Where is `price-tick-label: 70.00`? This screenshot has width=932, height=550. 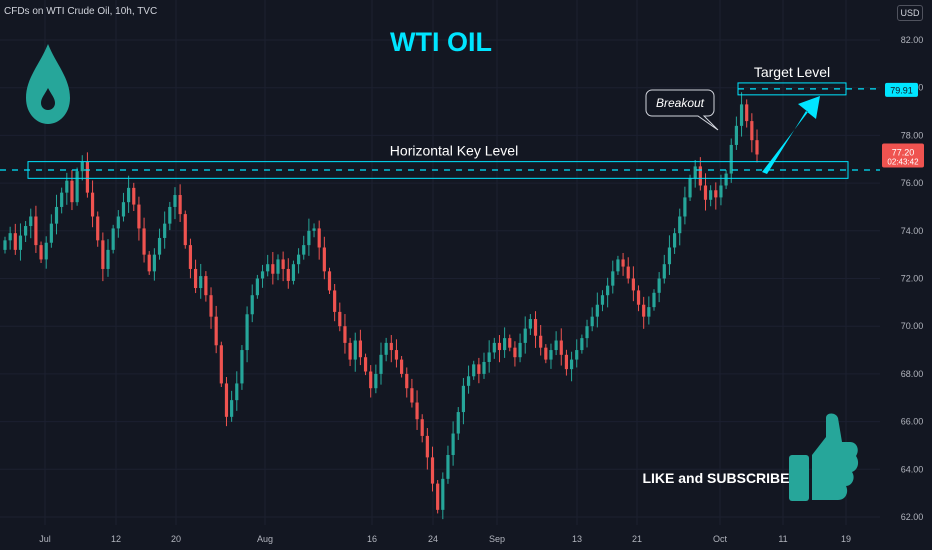 price-tick-label: 70.00 is located at coordinates (912, 326).